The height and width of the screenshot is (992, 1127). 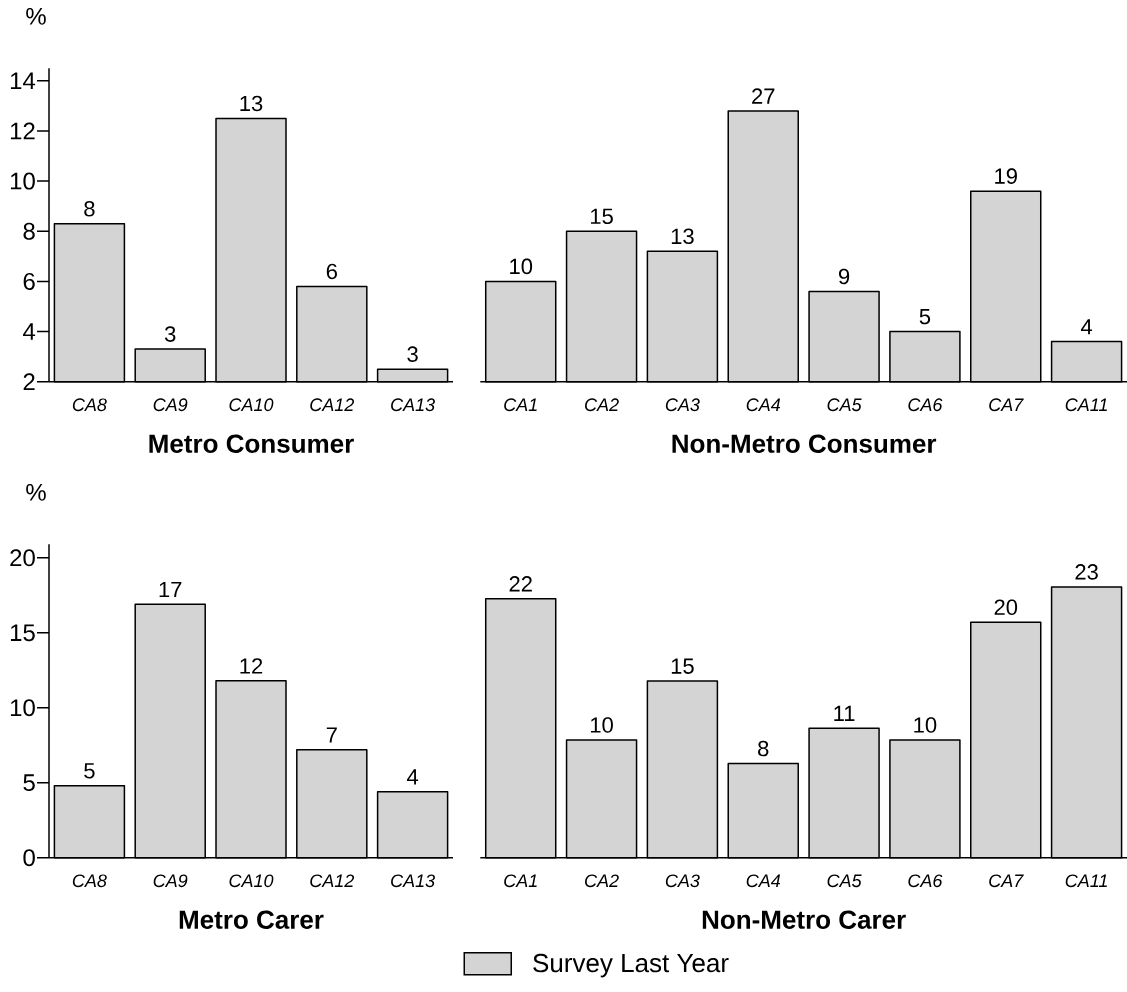 I want to click on y-tick-label: 20, so click(x=22, y=558).